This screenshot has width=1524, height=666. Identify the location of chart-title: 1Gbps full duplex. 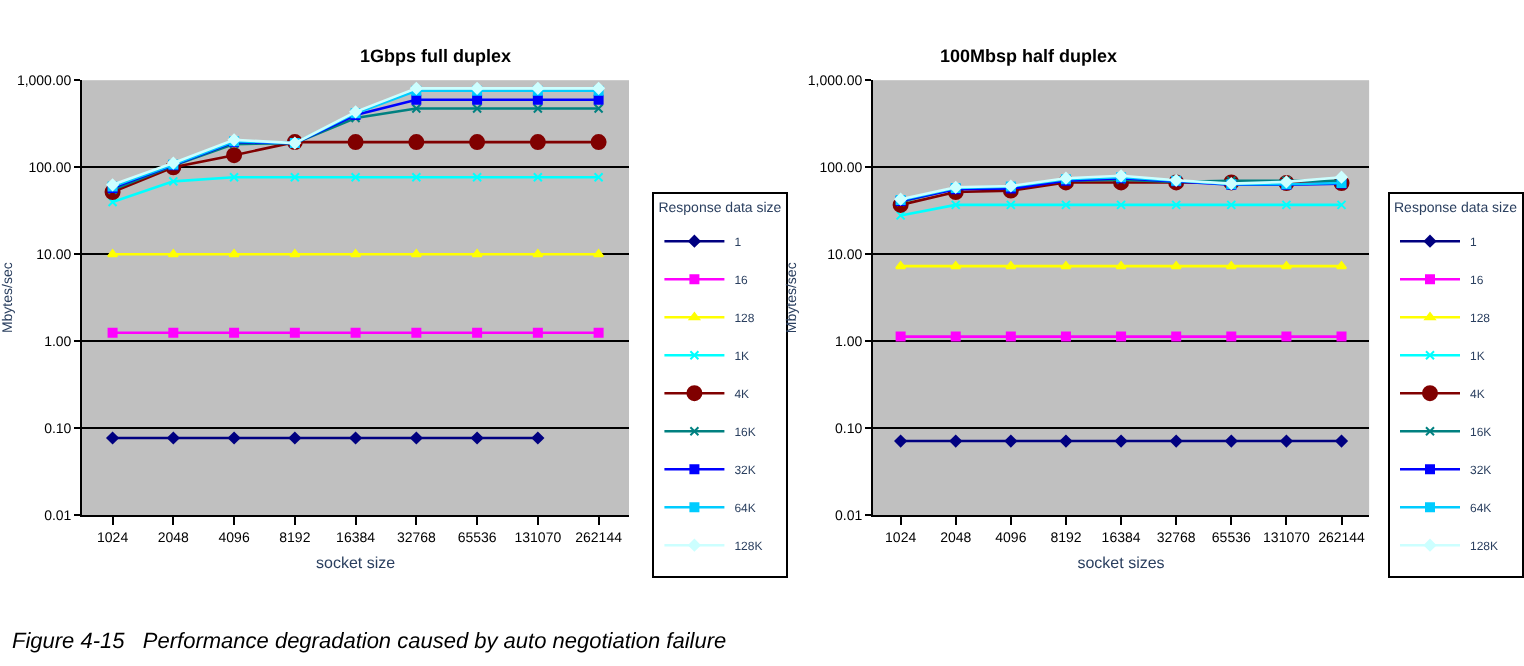
(436, 56).